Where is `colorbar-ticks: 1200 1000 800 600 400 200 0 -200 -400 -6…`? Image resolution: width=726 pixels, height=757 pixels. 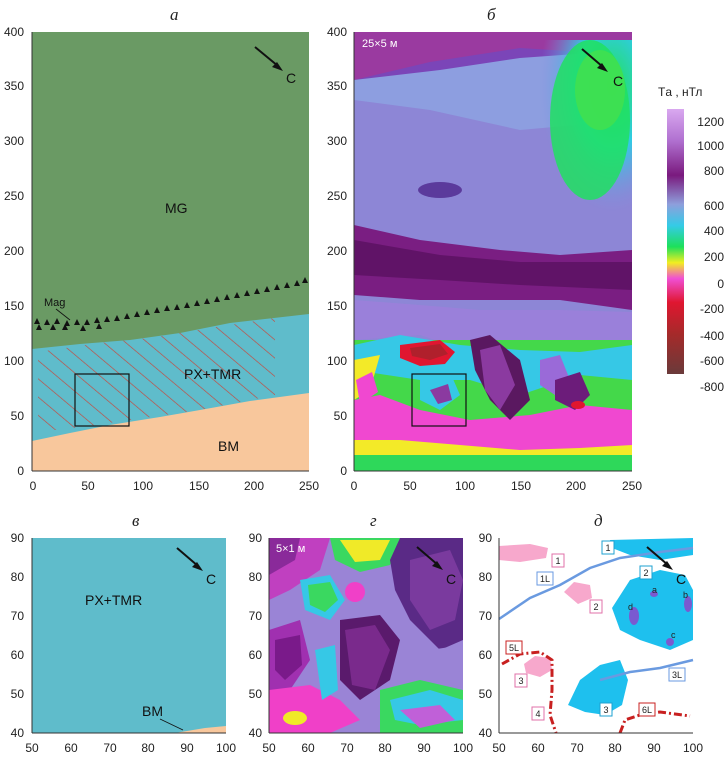 colorbar-ticks: 1200 1000 800 600 400 200 0 -200 -400 -6… is located at coordinates (710, 254).